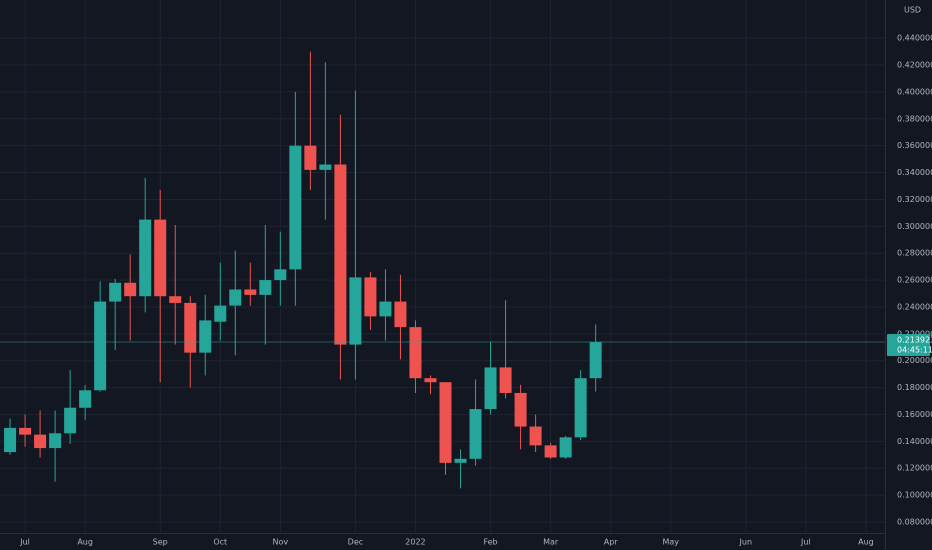 This screenshot has width=932, height=550. I want to click on y-tick-label: 0.36000000, so click(914, 145).